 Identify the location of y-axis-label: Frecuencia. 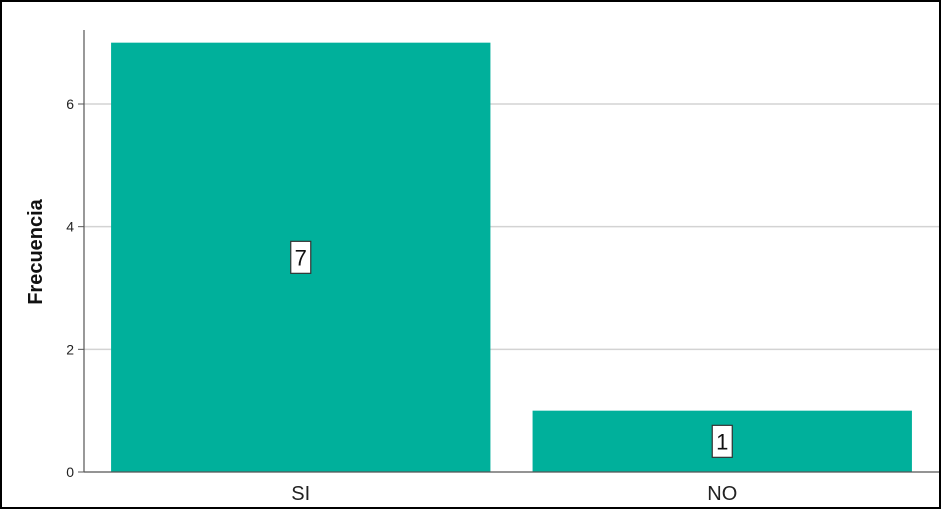
(36, 251).